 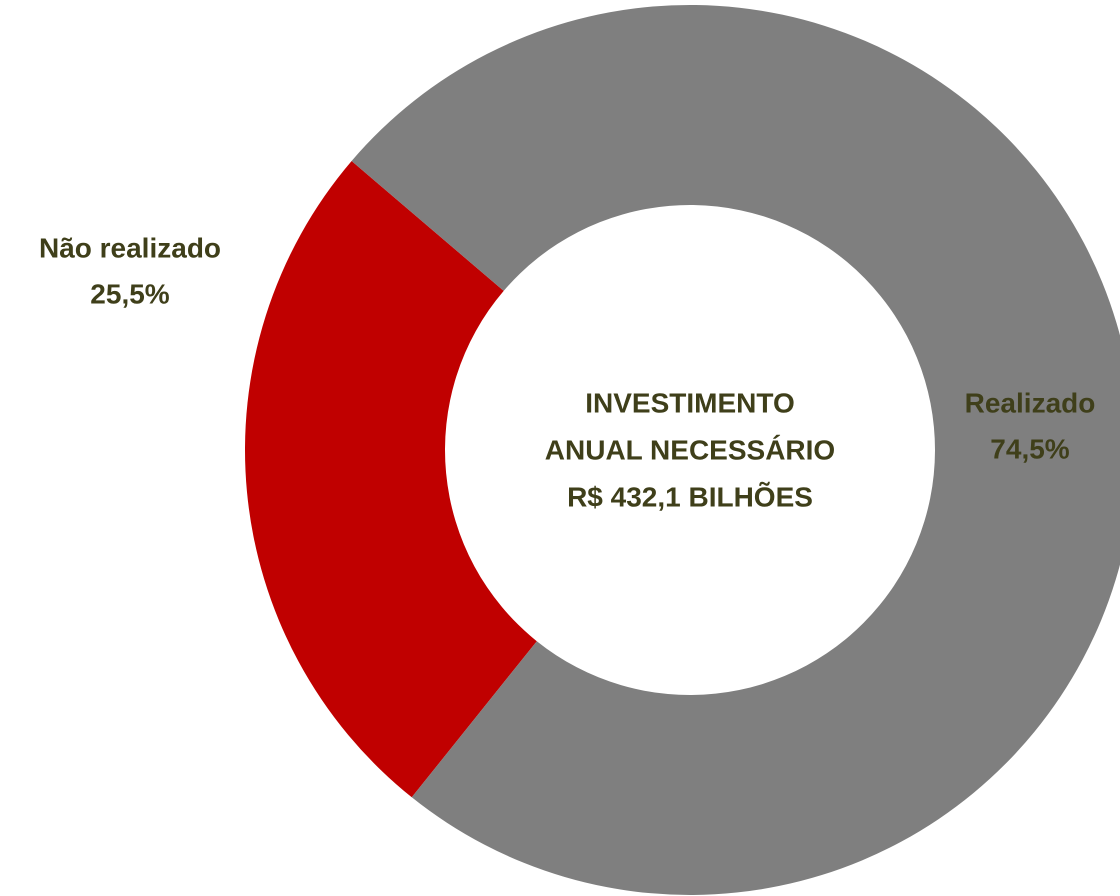 What do you see at coordinates (690, 496) in the screenshot?
I see `center-text: R$ 432,1 BILHÕES` at bounding box center [690, 496].